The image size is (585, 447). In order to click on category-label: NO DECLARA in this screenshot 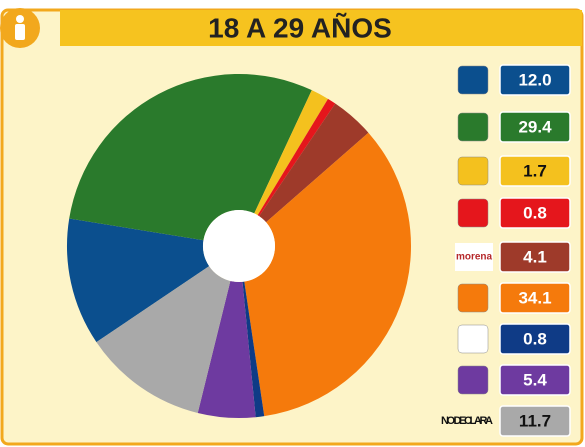, I will do `click(467, 421)`.